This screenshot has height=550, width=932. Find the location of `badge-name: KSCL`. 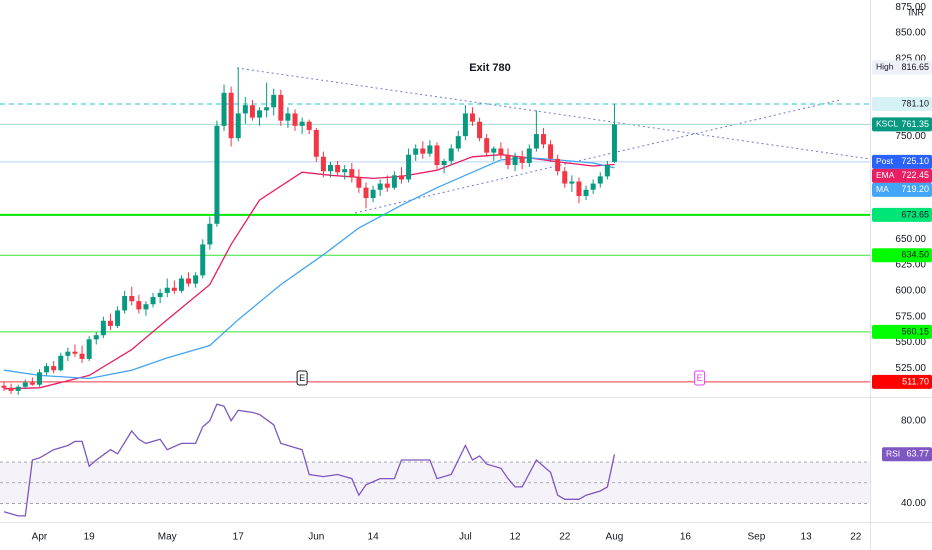

badge-name: KSCL is located at coordinates (887, 124).